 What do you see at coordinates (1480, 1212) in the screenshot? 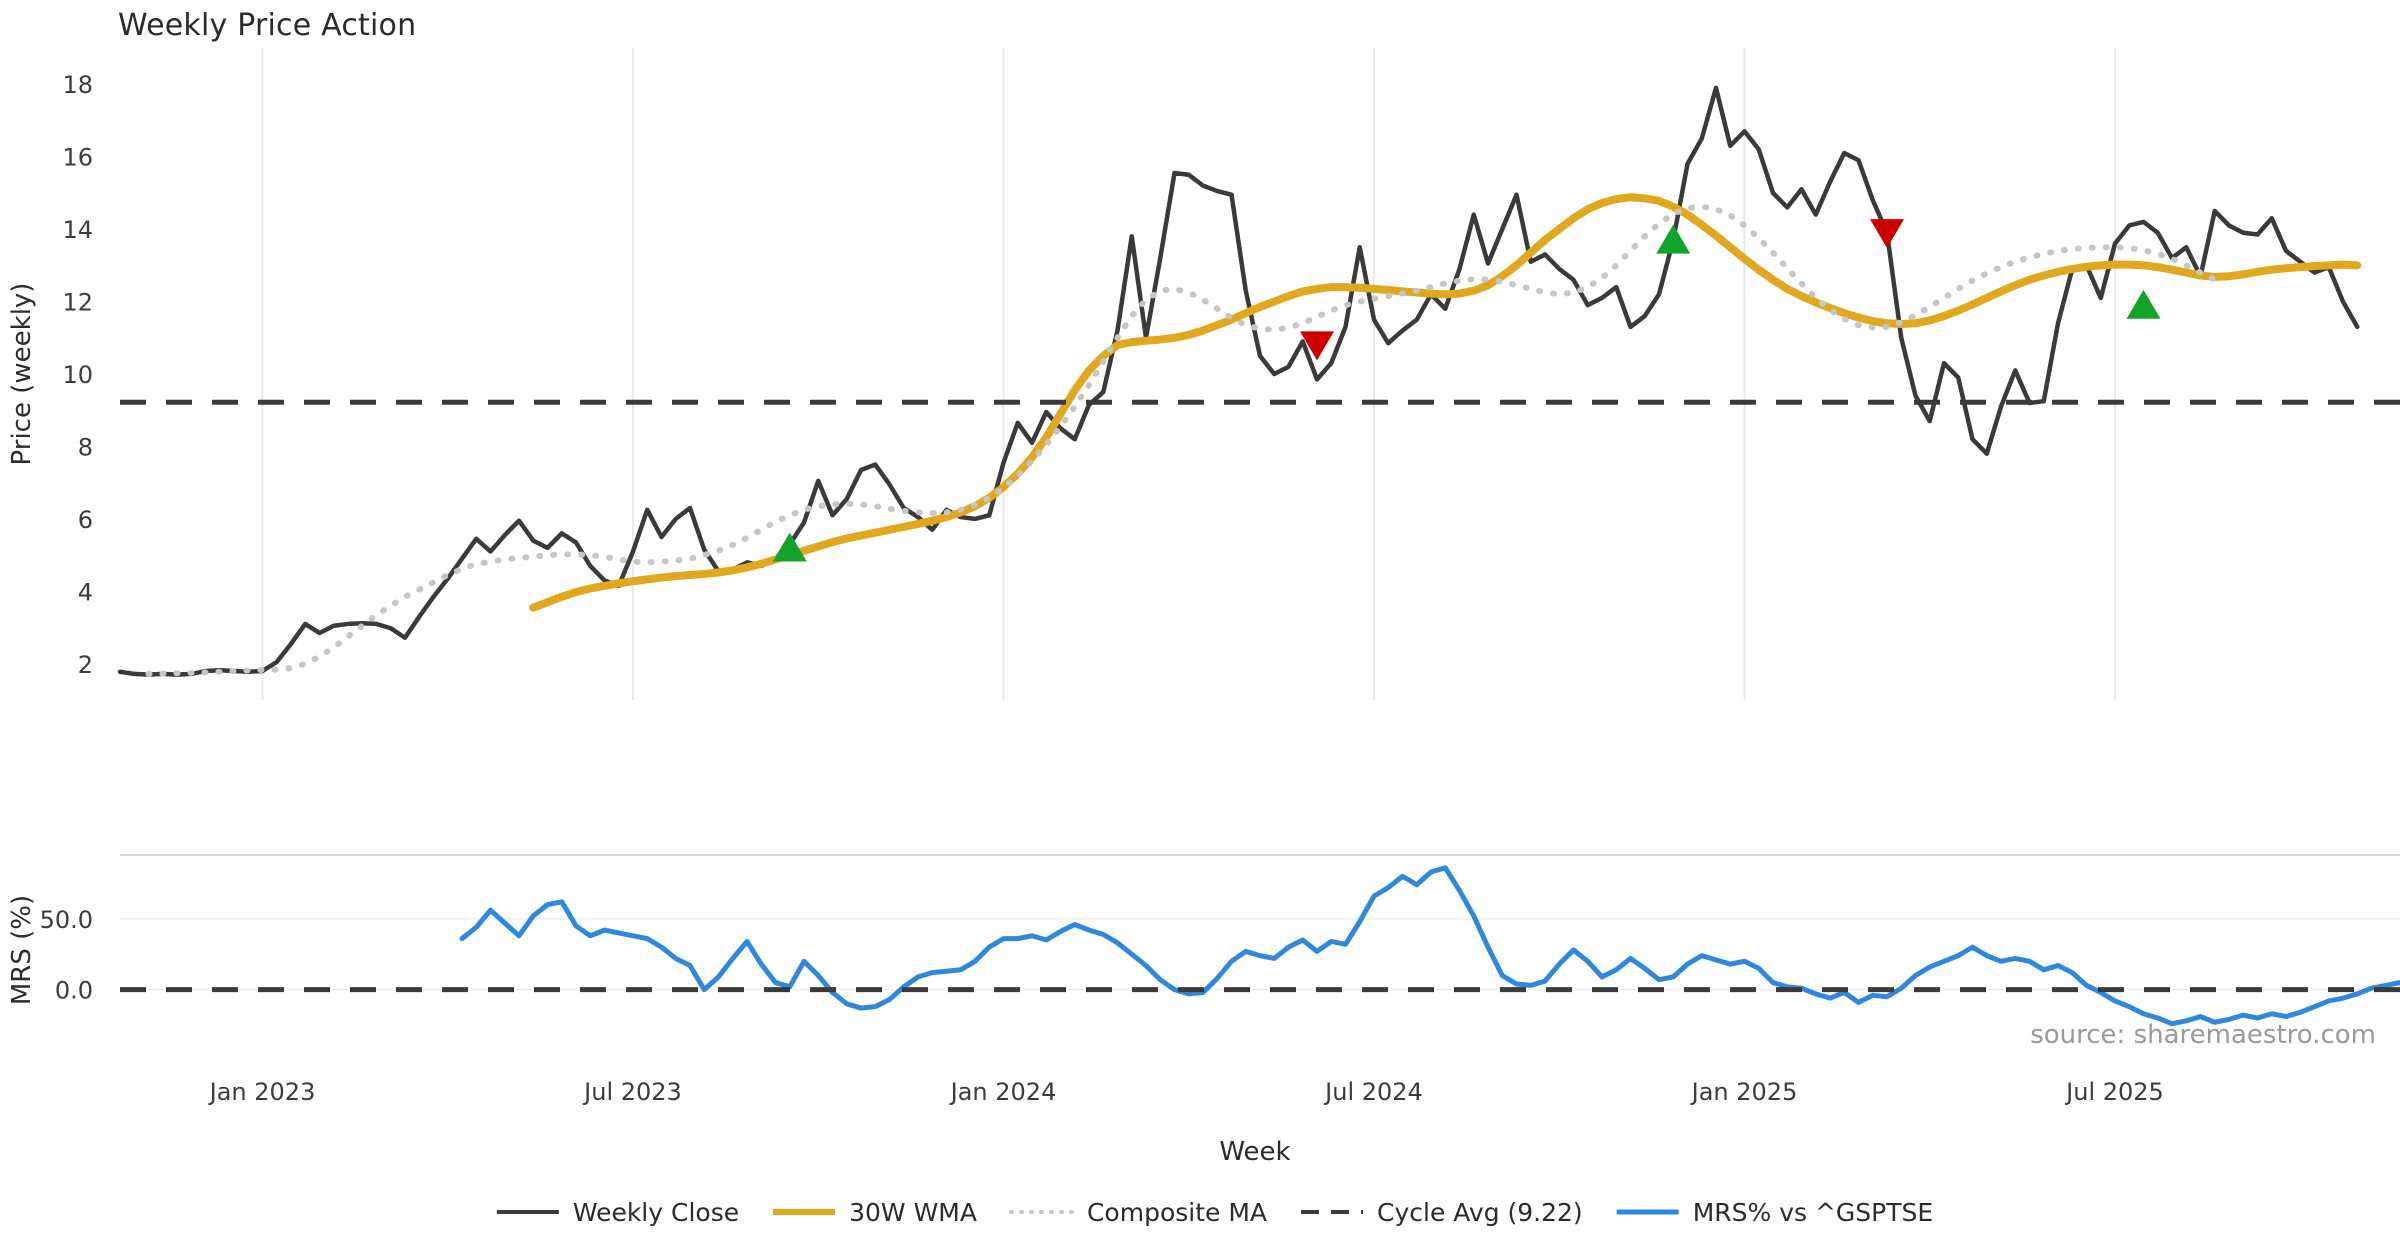
I see `legend-label: Cycle Avg (9.22)` at bounding box center [1480, 1212].